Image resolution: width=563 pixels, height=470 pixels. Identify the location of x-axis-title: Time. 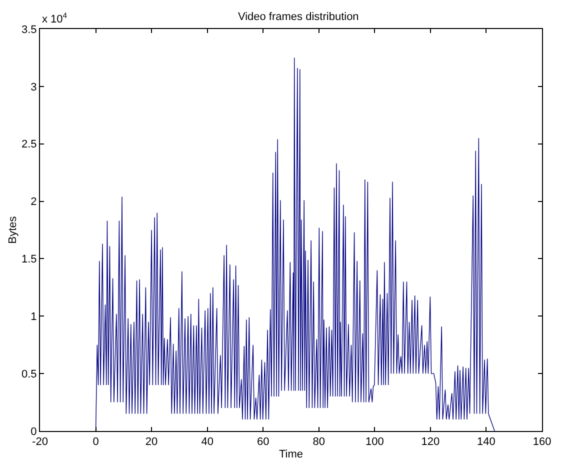
(291, 454).